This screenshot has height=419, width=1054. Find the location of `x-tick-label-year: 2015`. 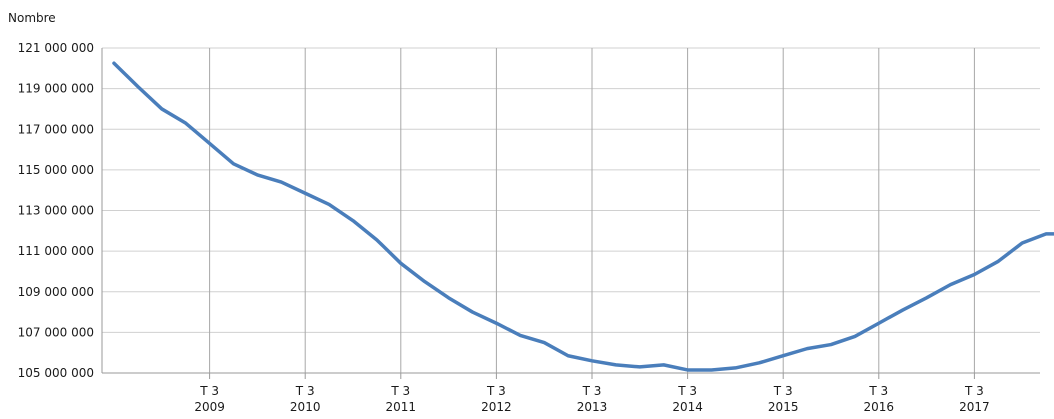

x-tick-label-year: 2015 is located at coordinates (783, 407).